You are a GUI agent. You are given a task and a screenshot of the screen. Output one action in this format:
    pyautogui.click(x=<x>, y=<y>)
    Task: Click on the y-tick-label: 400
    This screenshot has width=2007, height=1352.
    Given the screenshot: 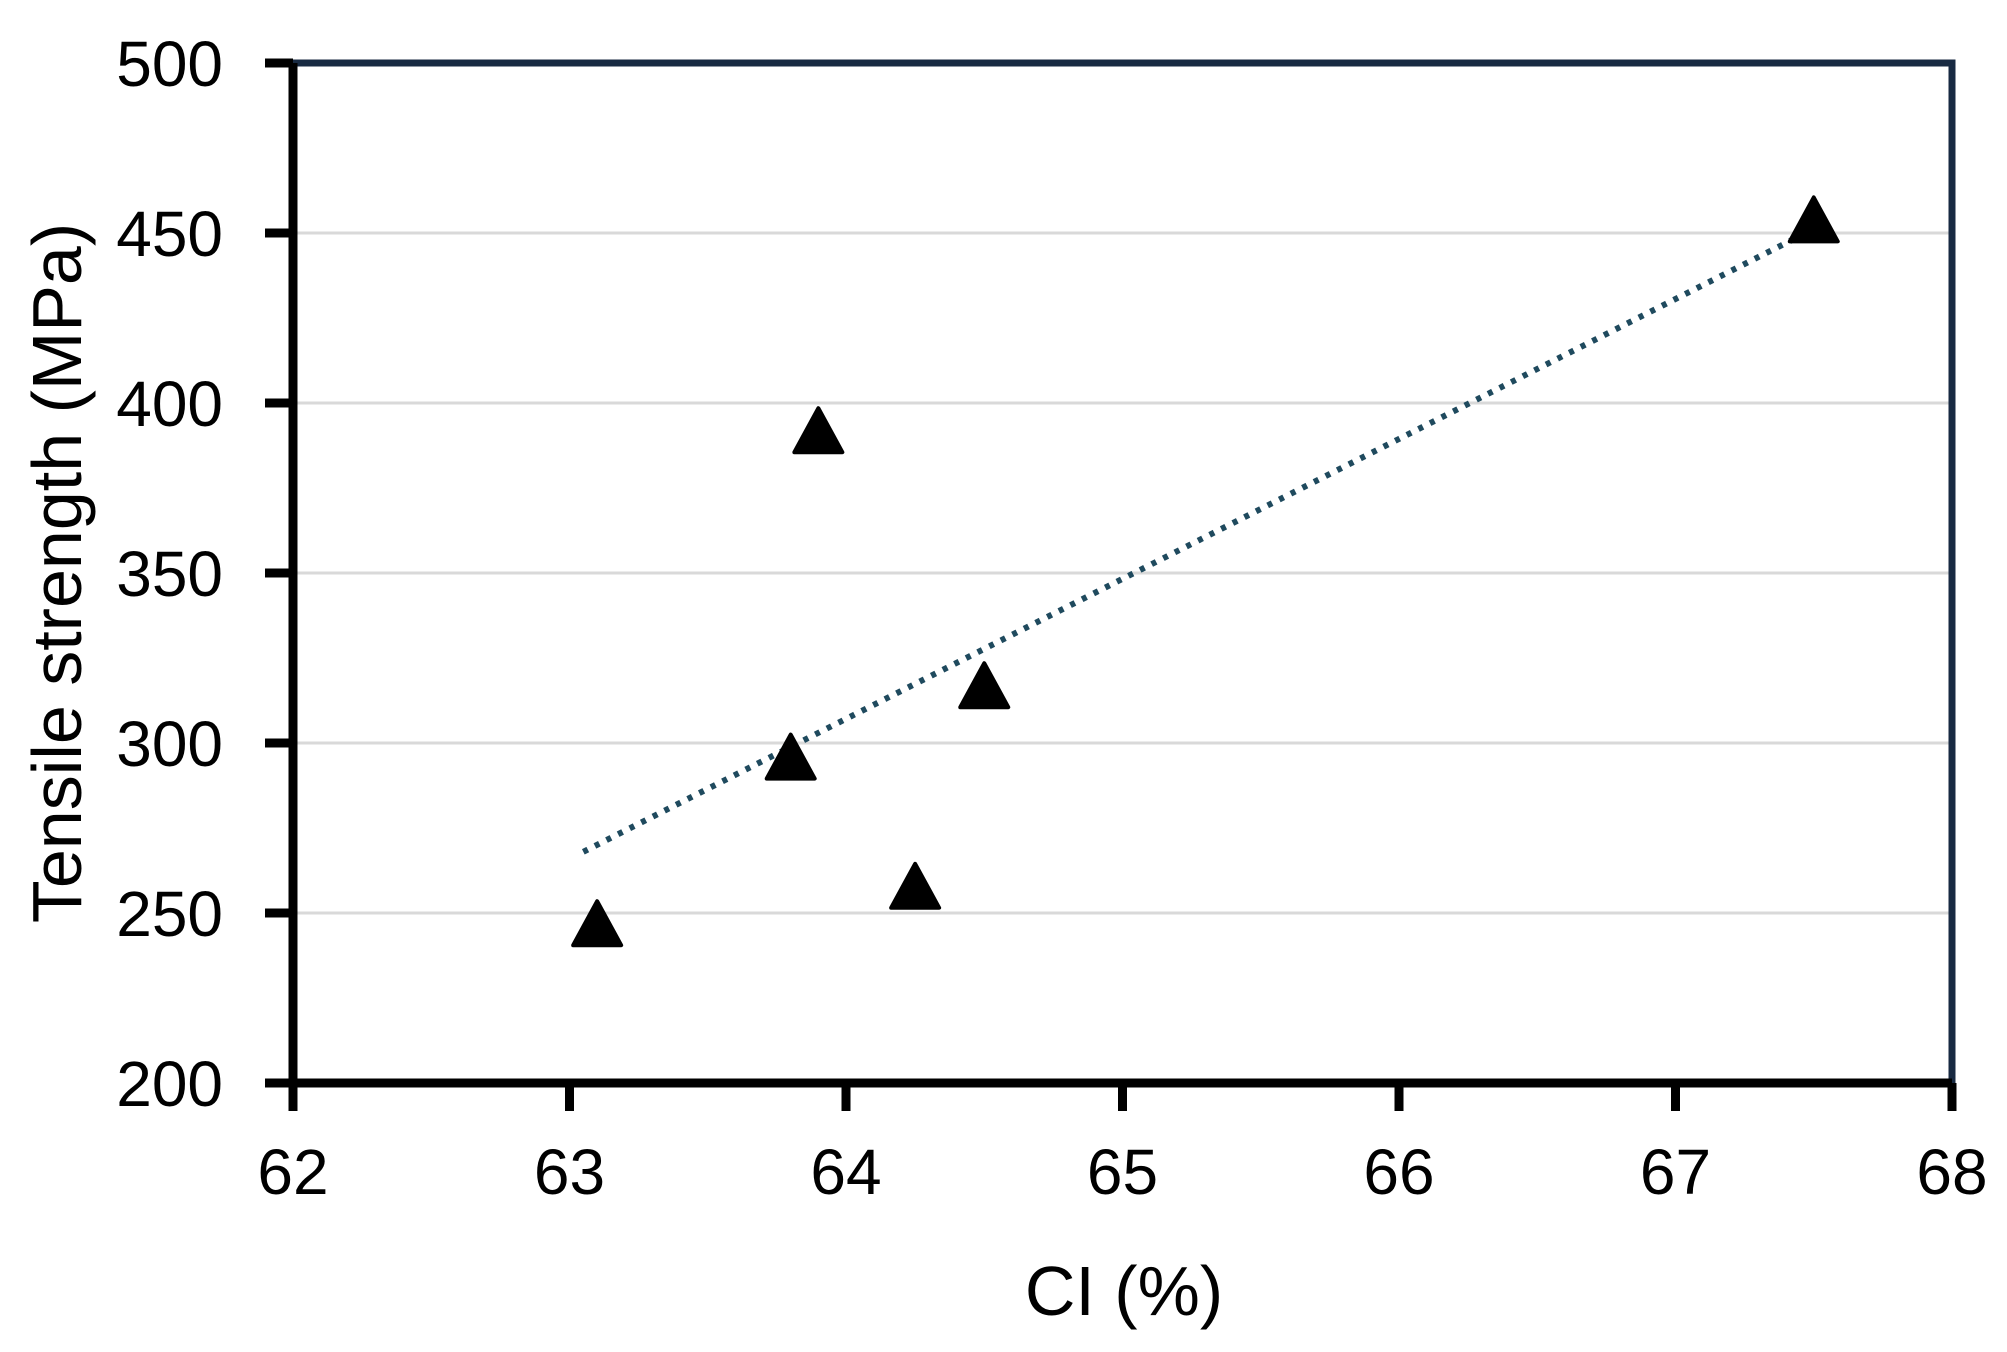 What is the action you would take?
    pyautogui.click(x=169, y=404)
    